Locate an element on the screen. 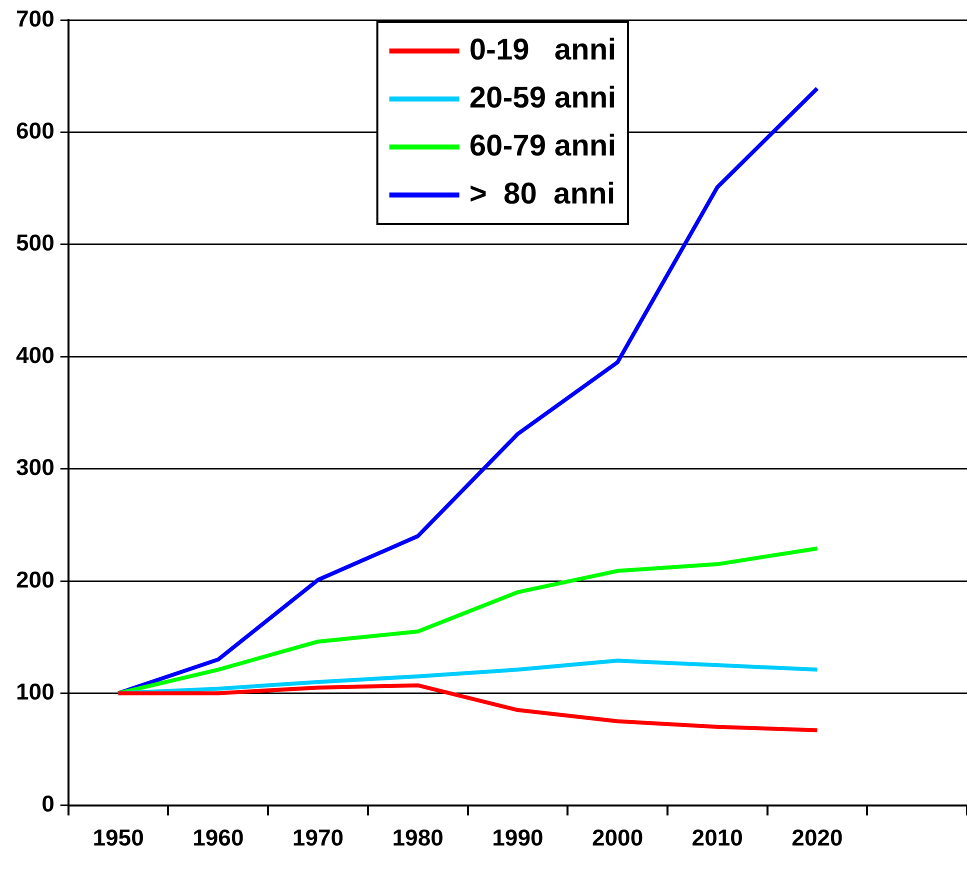 This screenshot has width=967, height=873. y-tick-label: 200 is located at coordinates (35, 579).